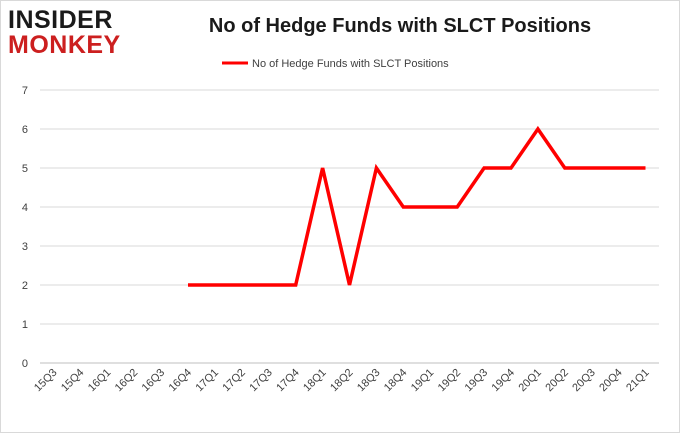 This screenshot has width=680, height=433. What do you see at coordinates (25, 169) in the screenshot?
I see `y-tick-label: 5` at bounding box center [25, 169].